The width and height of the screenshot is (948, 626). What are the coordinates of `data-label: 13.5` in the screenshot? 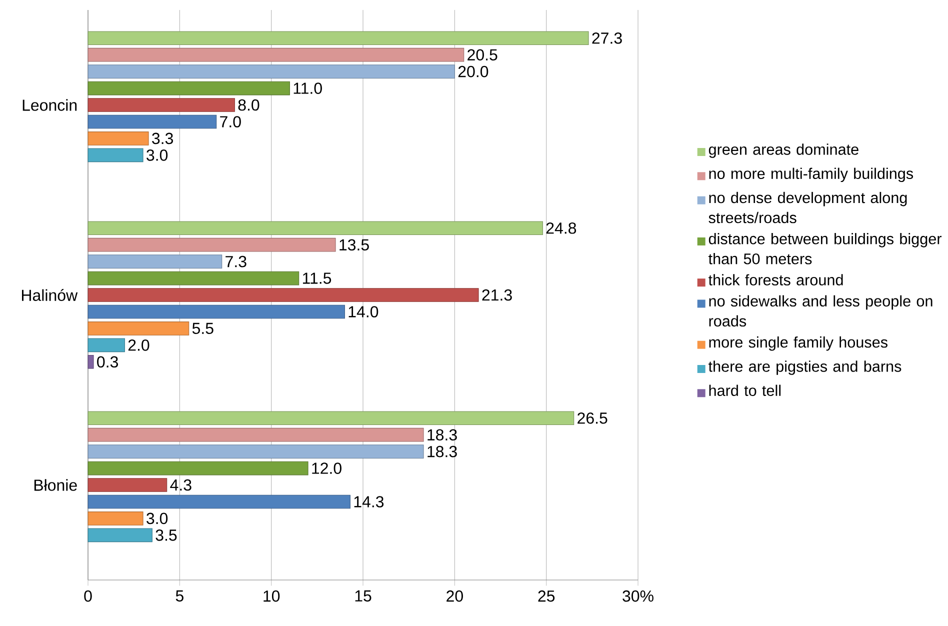 It's located at (354, 245).